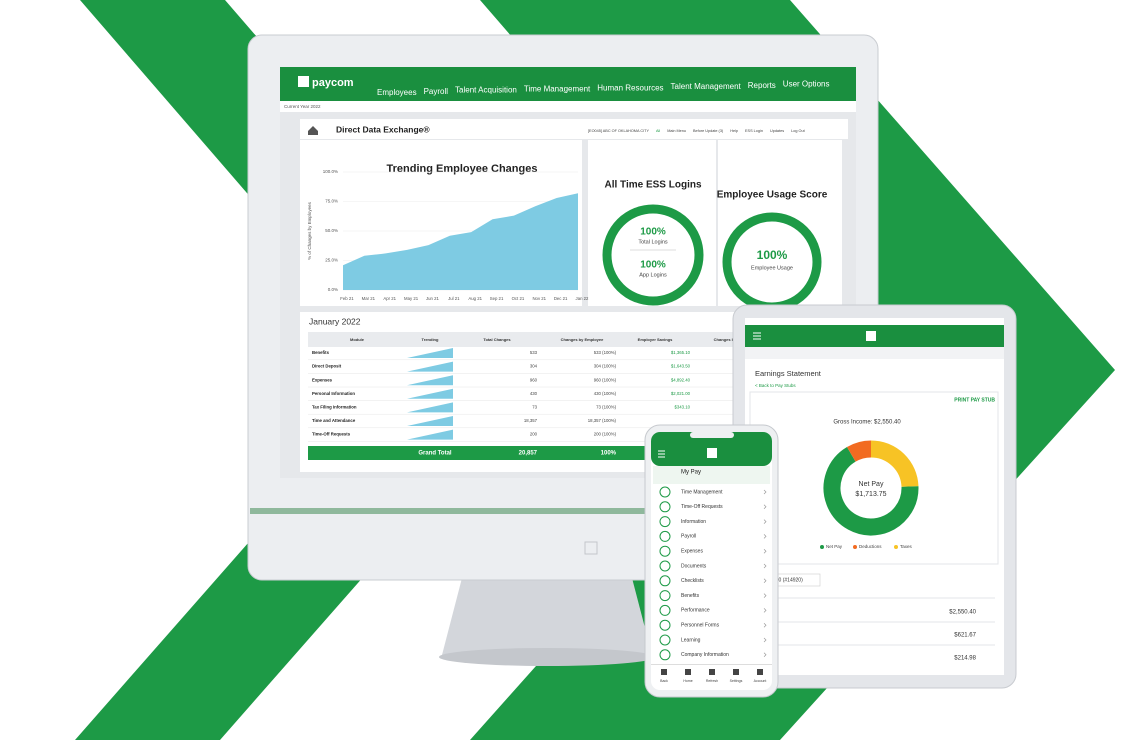  I want to click on nav-item: Payroll, so click(436, 91).